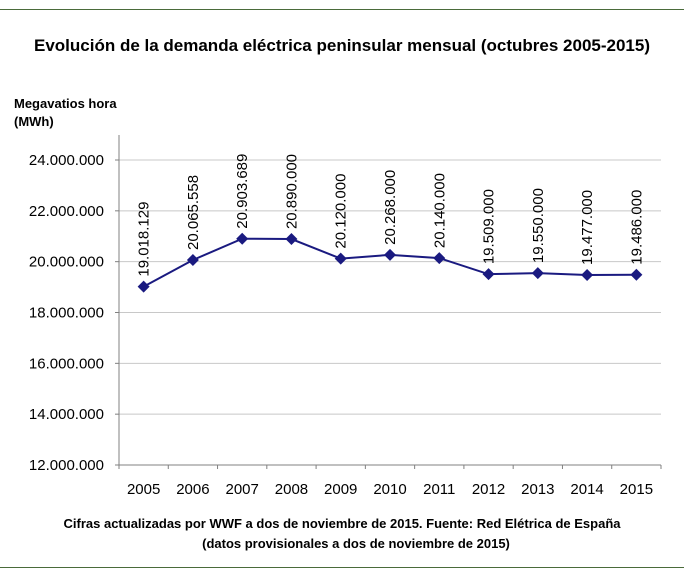 This screenshot has height=573, width=684. I want to click on data-value-label: 19.477.000, so click(587, 227).